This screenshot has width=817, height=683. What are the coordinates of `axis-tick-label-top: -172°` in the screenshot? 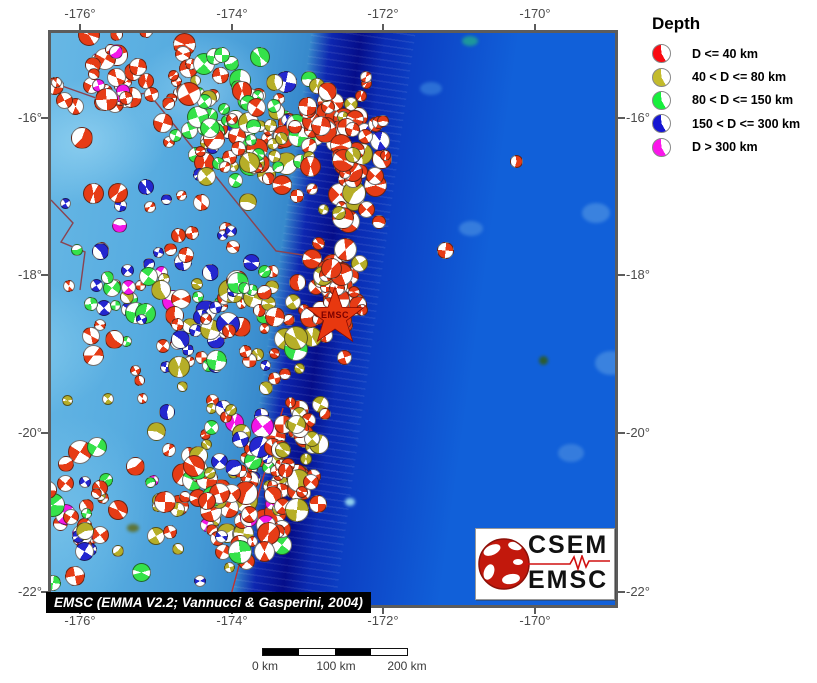 It's located at (383, 13).